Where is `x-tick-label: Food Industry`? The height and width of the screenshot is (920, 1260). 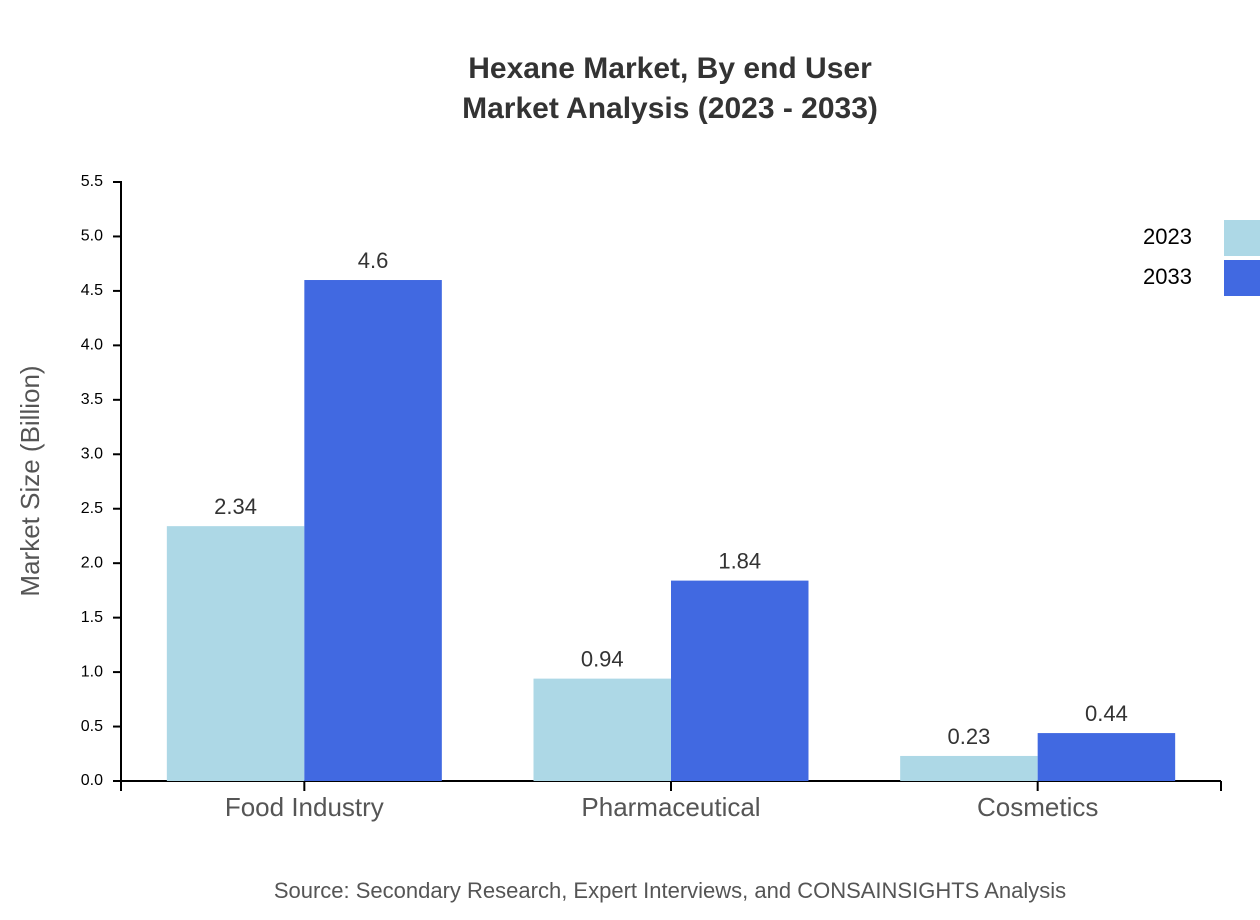 x-tick-label: Food Industry is located at coordinates (304, 807).